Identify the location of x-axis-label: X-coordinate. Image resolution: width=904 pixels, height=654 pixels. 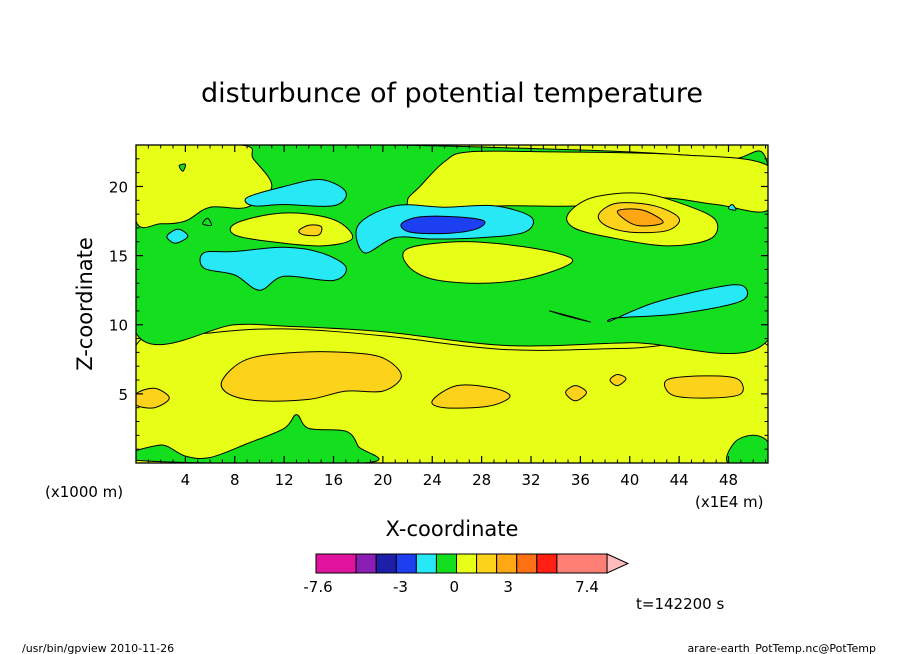
(452, 529).